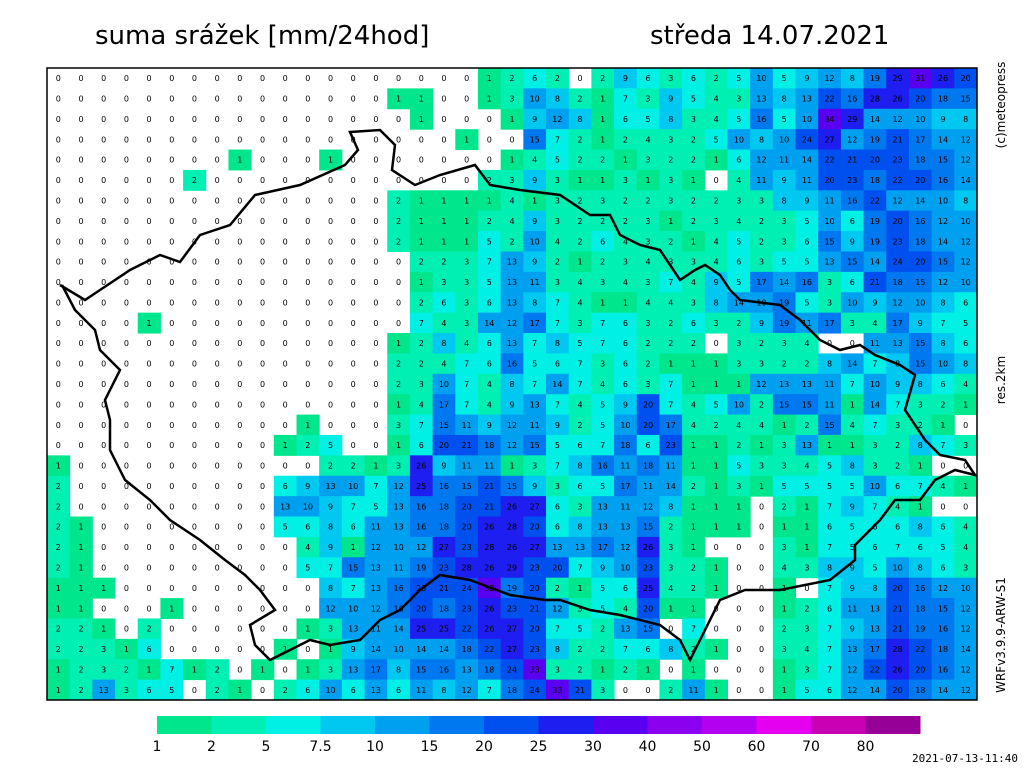  Describe the element at coordinates (512, 608) in the screenshot. I see `cell-value: 23` at that location.